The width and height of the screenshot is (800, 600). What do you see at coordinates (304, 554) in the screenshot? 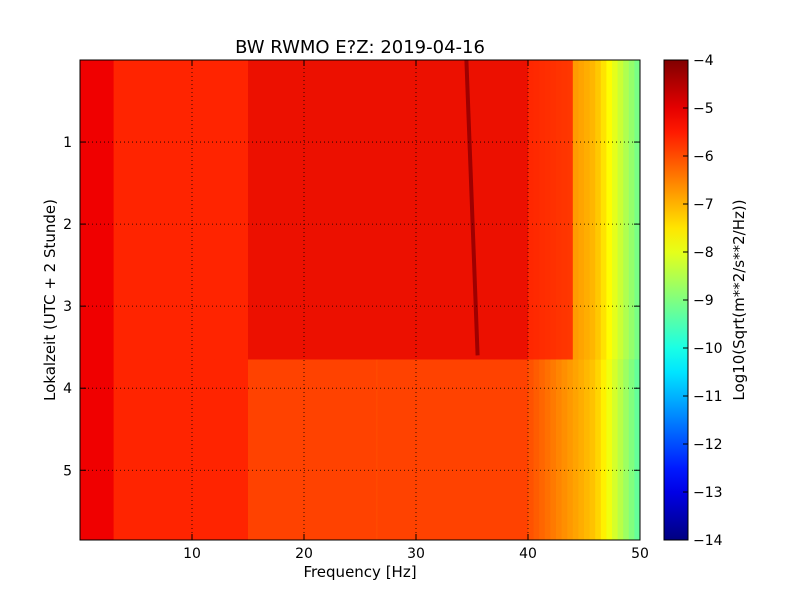
I see `x-tick-label: 20` at bounding box center [304, 554].